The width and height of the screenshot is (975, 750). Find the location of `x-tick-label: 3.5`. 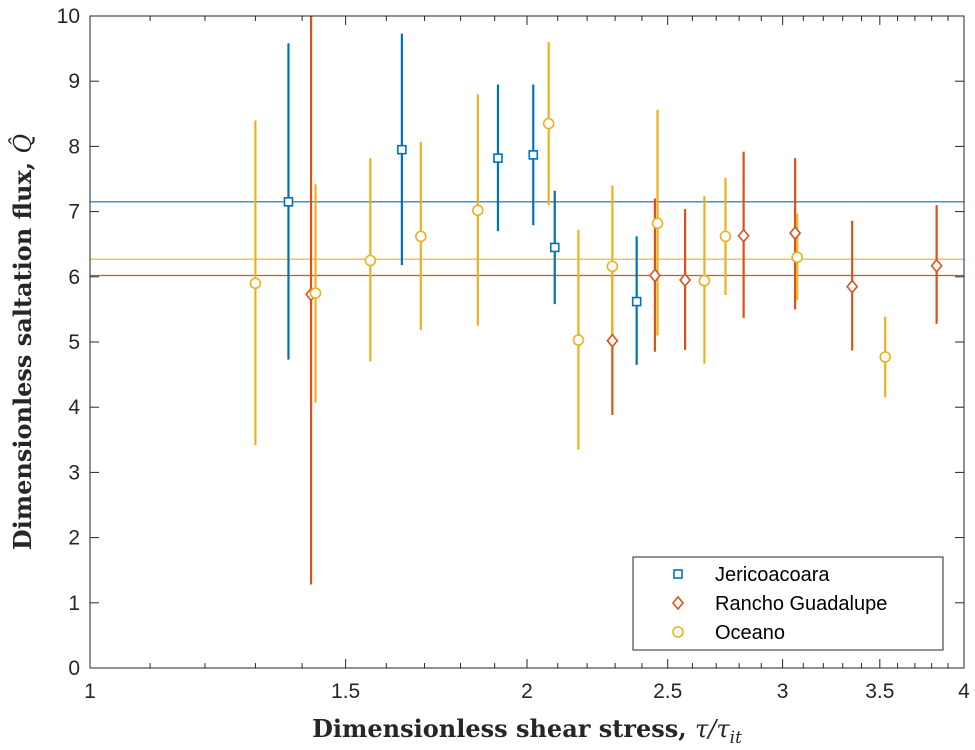

x-tick-label: 3.5 is located at coordinates (879, 691).